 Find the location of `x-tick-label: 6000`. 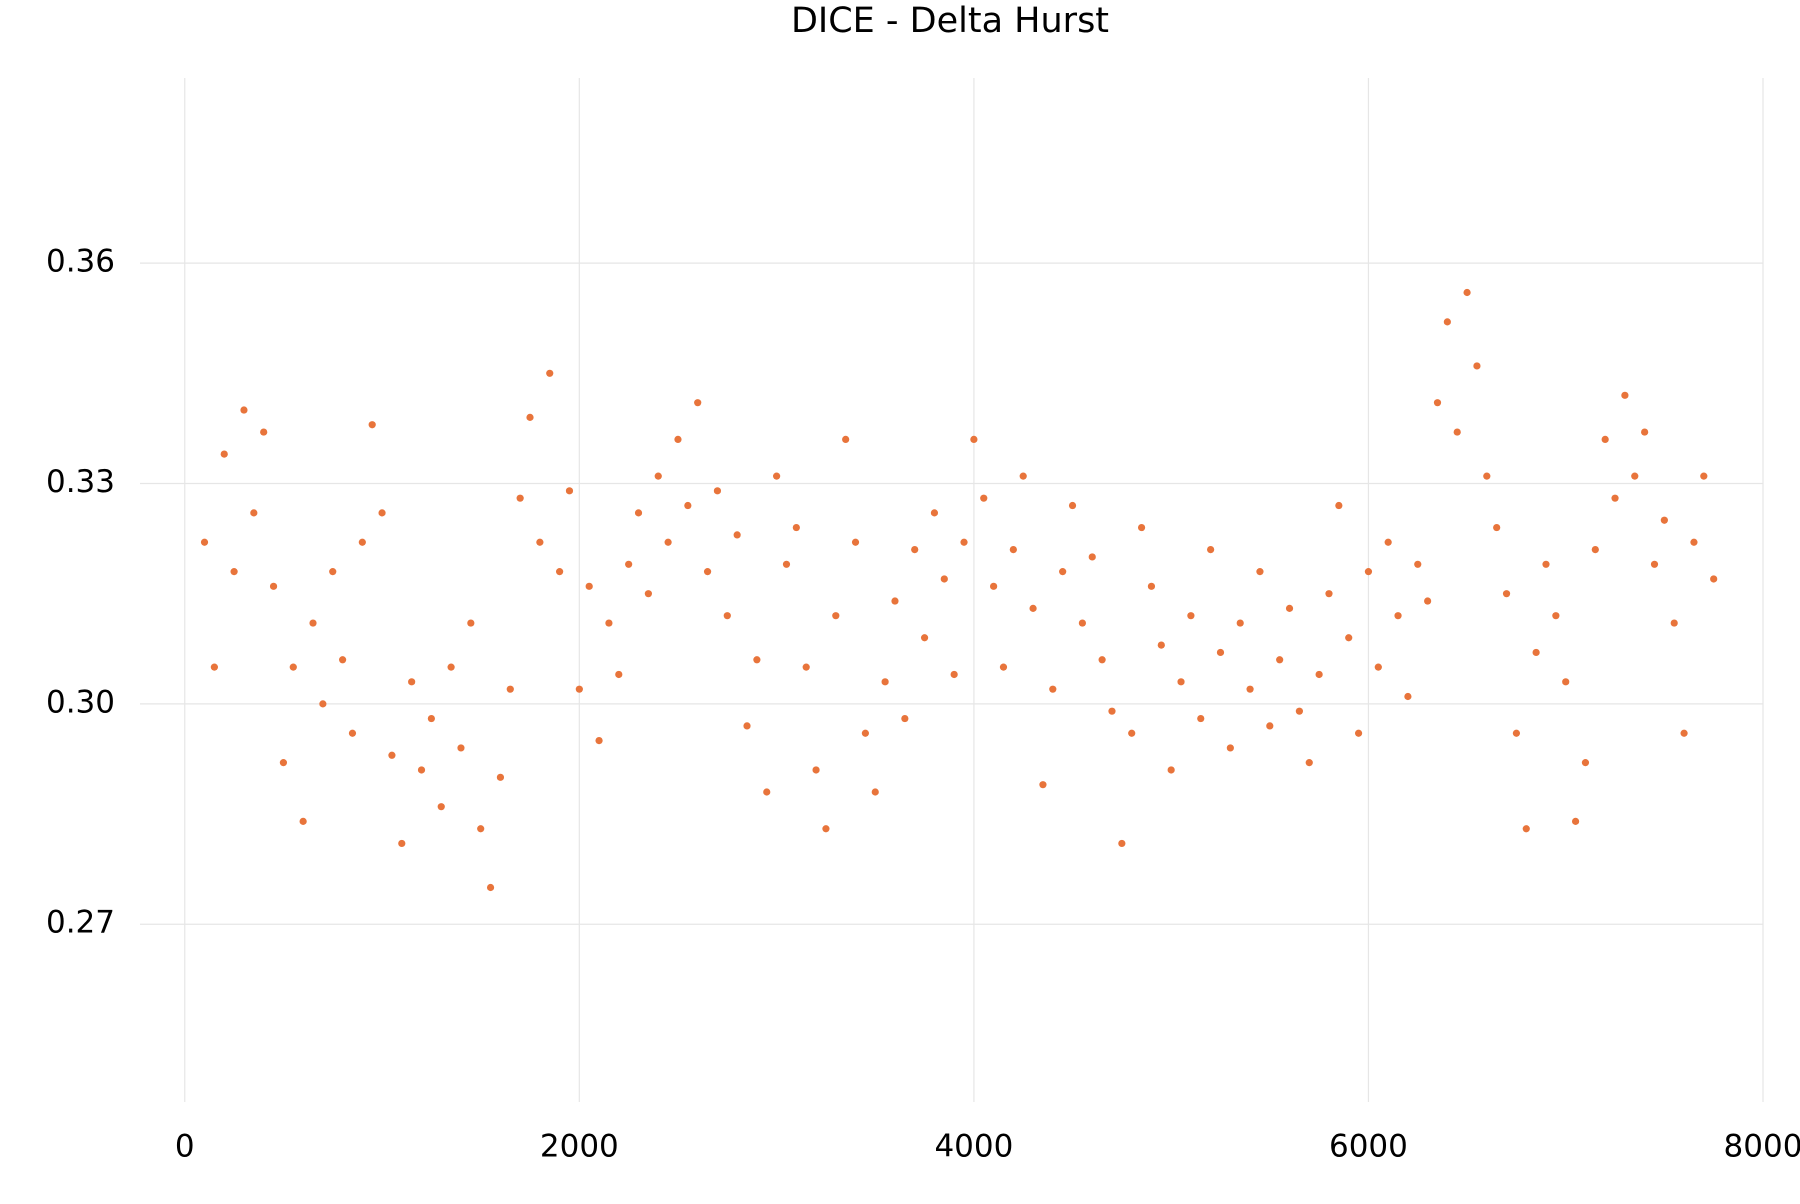

x-tick-label: 6000 is located at coordinates (1368, 1147).